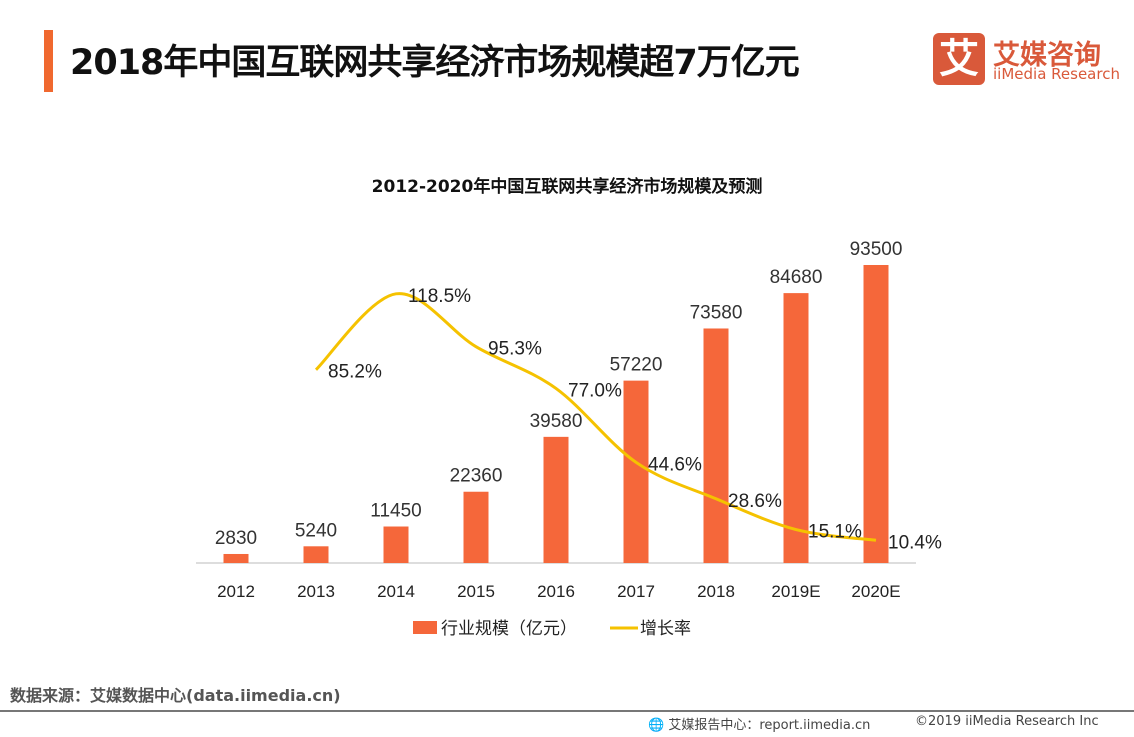  I want to click on x-tick-2013: 2013, so click(316, 591).